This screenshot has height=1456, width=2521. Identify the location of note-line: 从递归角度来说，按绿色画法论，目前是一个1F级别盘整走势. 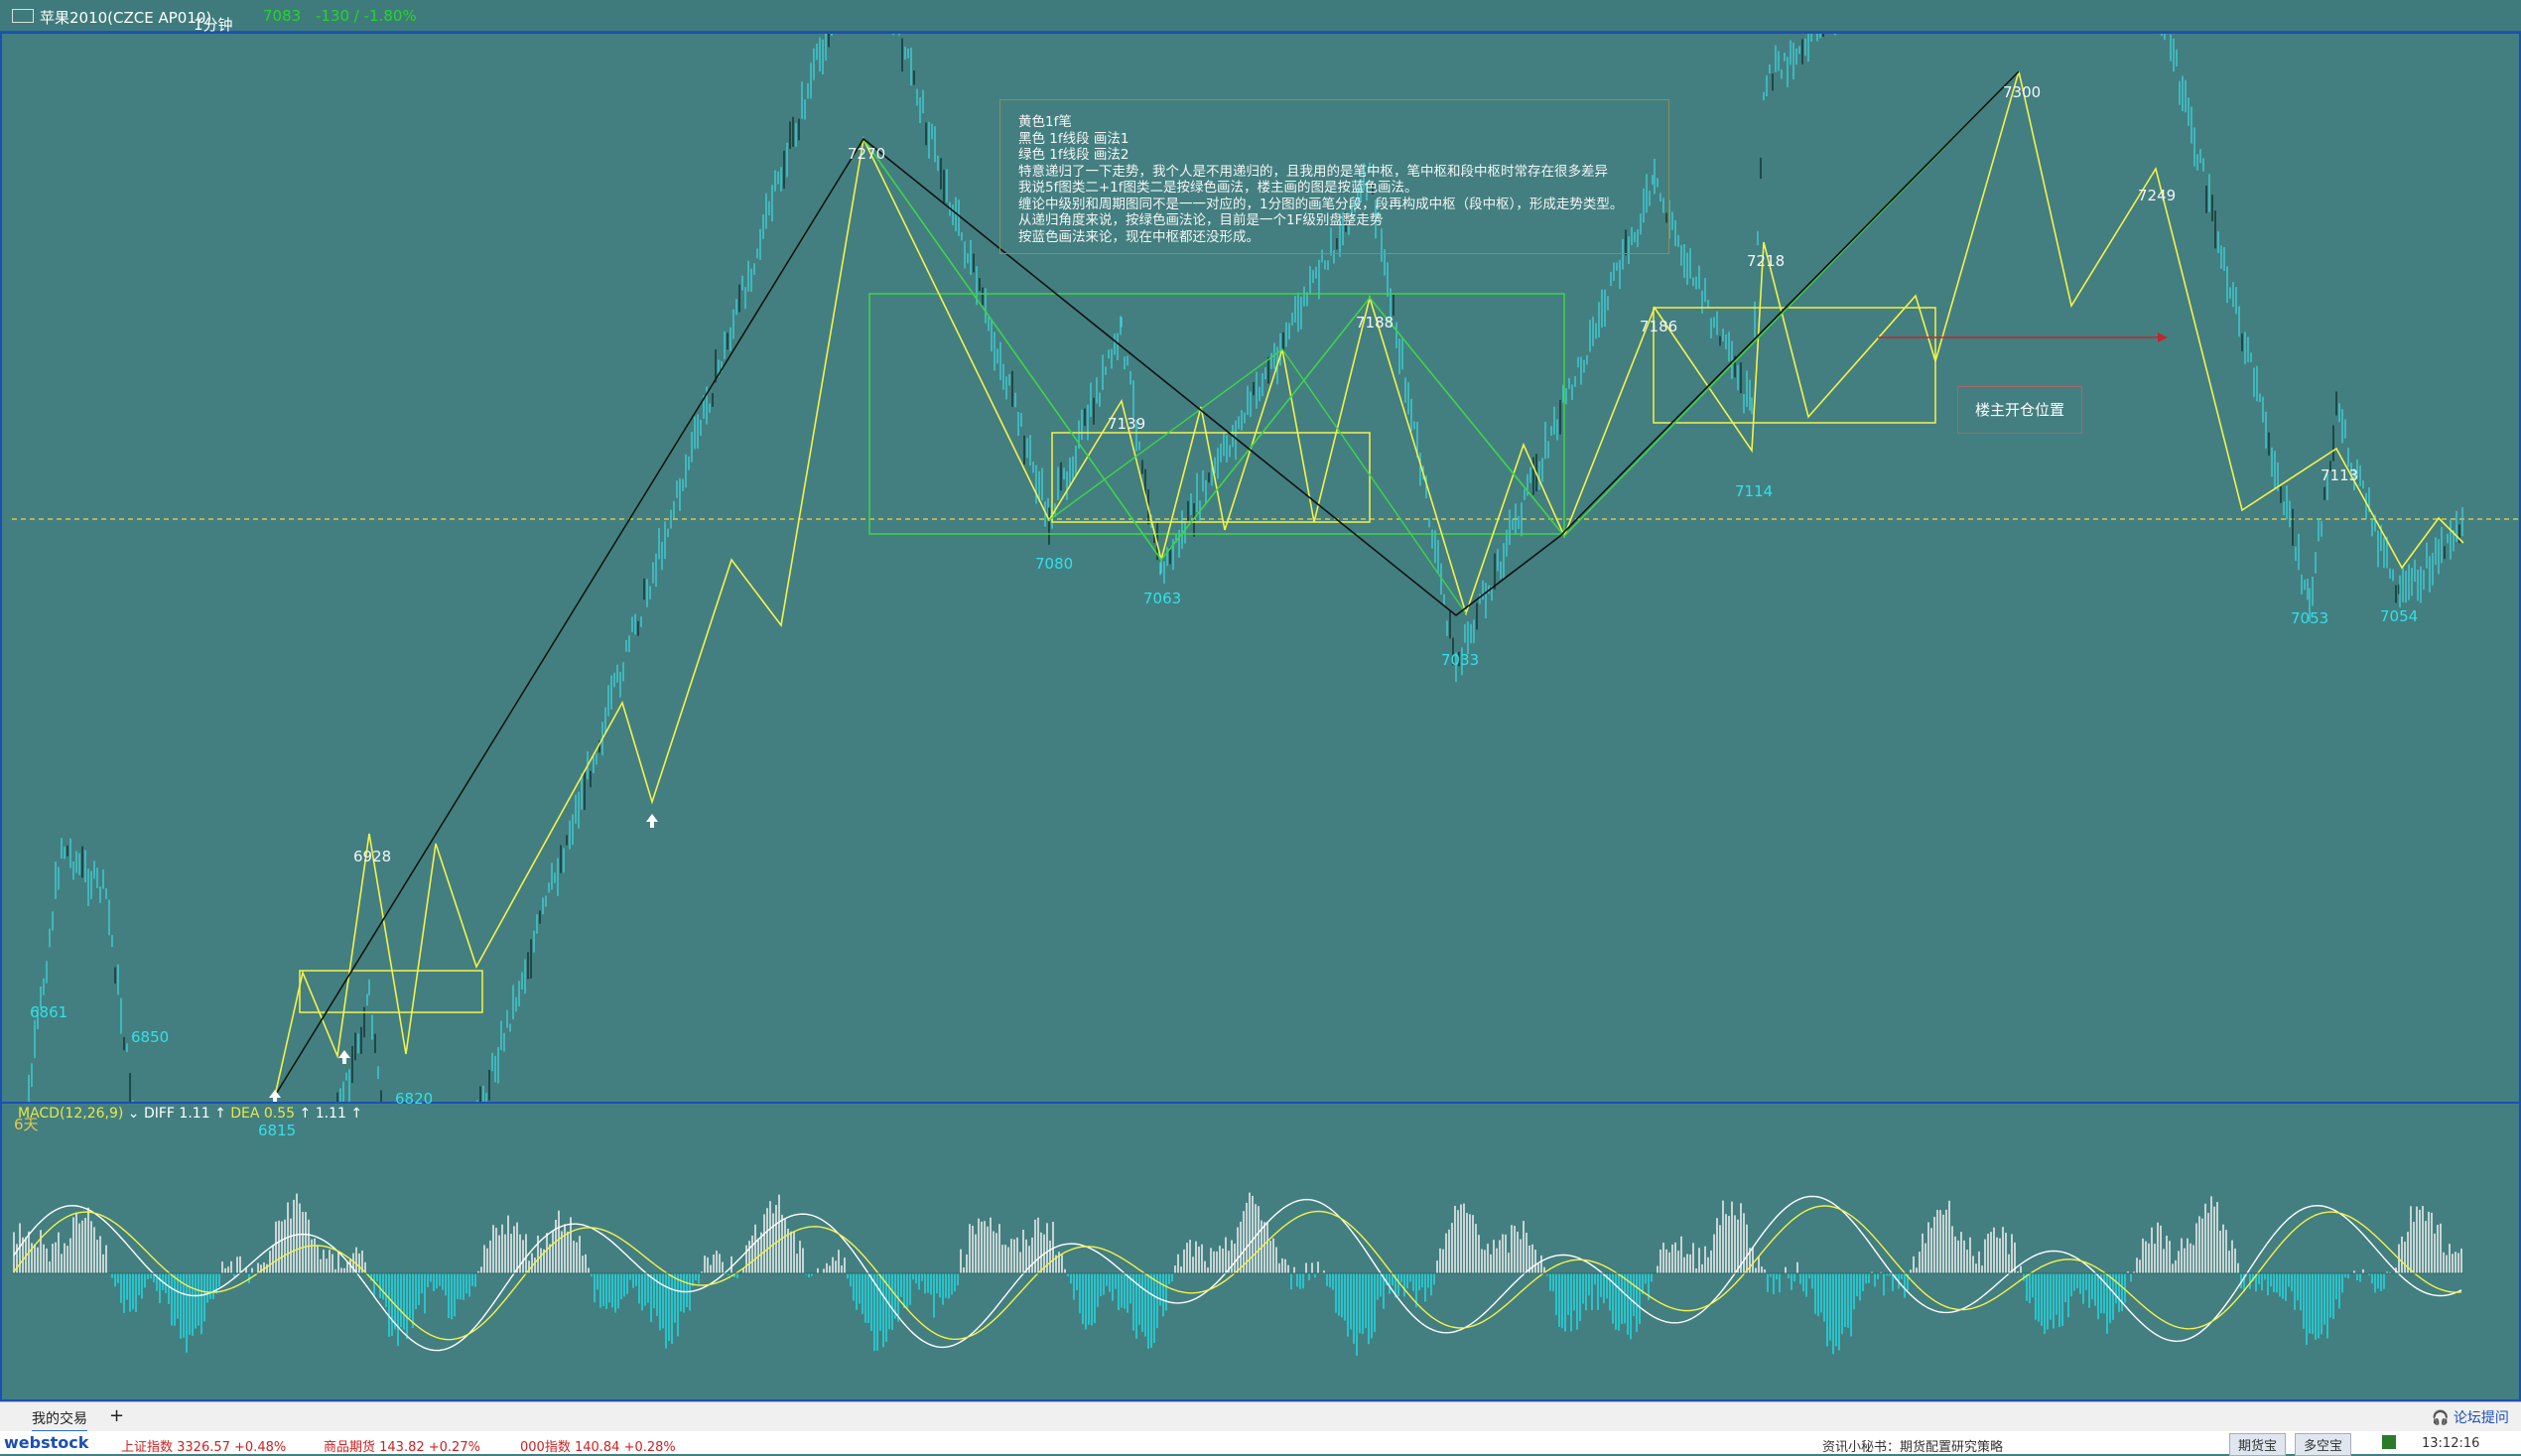
(1201, 220).